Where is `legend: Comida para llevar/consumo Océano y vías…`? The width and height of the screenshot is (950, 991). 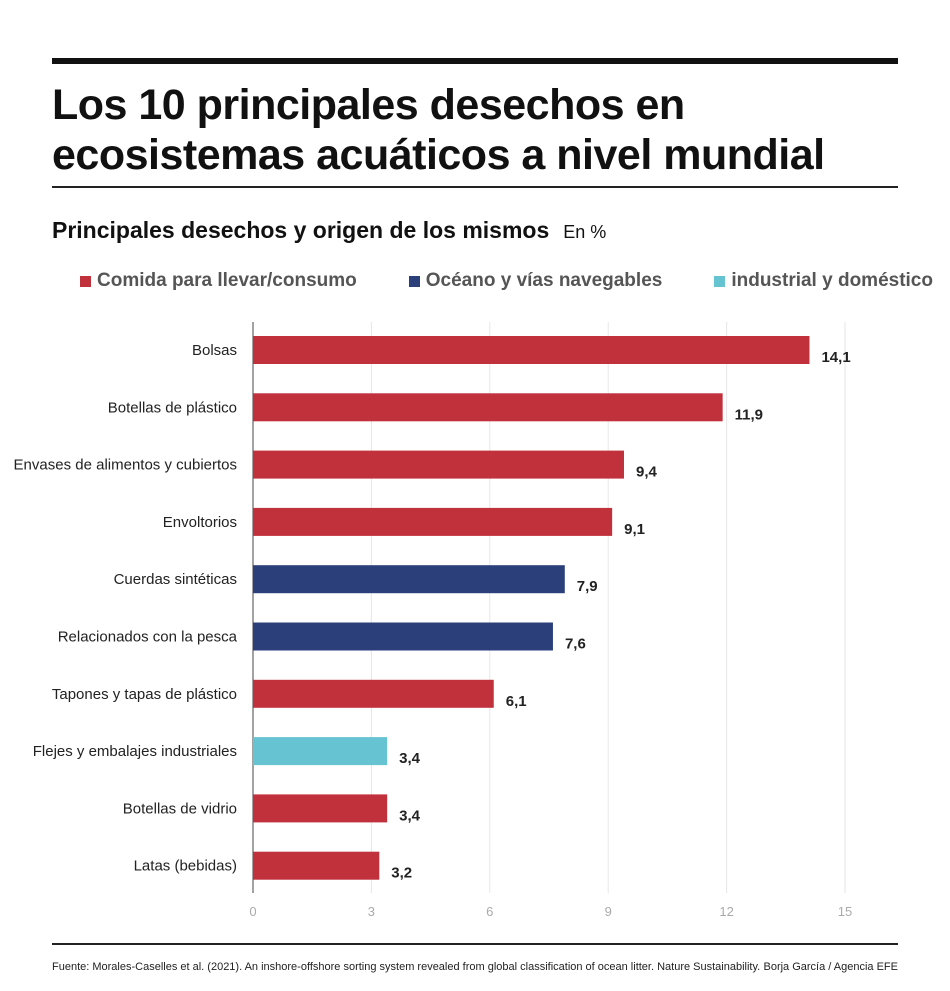 legend: Comida para llevar/consumo Océano y vías… is located at coordinates (506, 281).